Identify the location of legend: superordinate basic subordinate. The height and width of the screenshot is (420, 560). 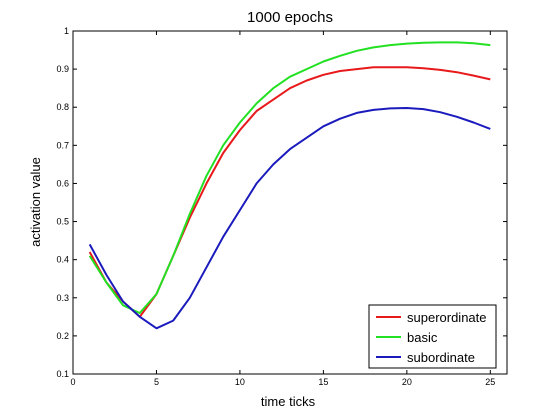
(432, 336).